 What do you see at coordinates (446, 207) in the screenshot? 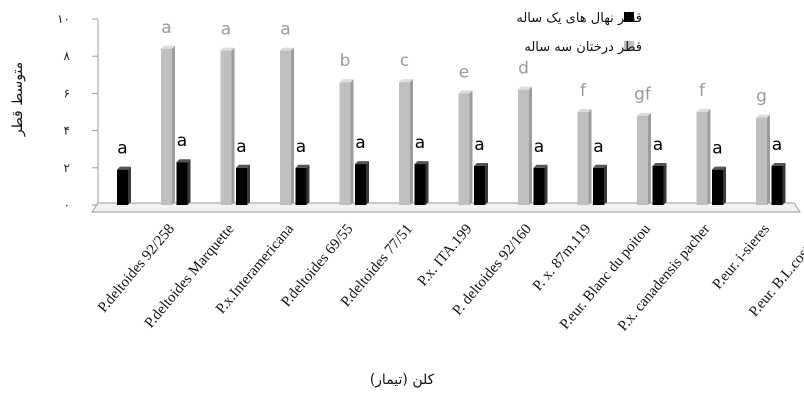
I see `chart-floor` at bounding box center [446, 207].